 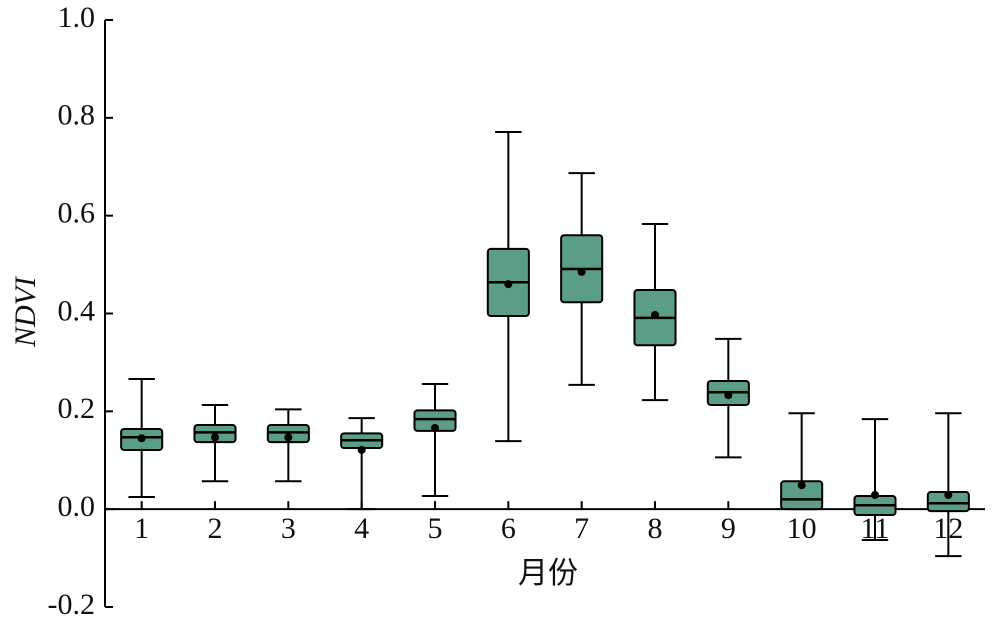 What do you see at coordinates (802, 528) in the screenshot?
I see `x-tick-label: 10` at bounding box center [802, 528].